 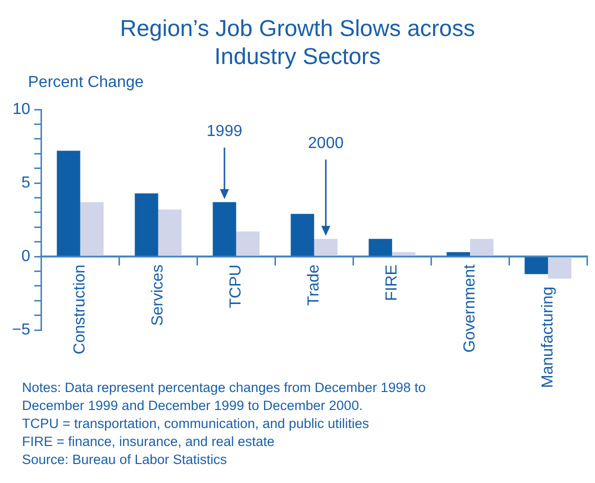 What do you see at coordinates (21, 329) in the screenshot?
I see `y-tick-label: −5` at bounding box center [21, 329].